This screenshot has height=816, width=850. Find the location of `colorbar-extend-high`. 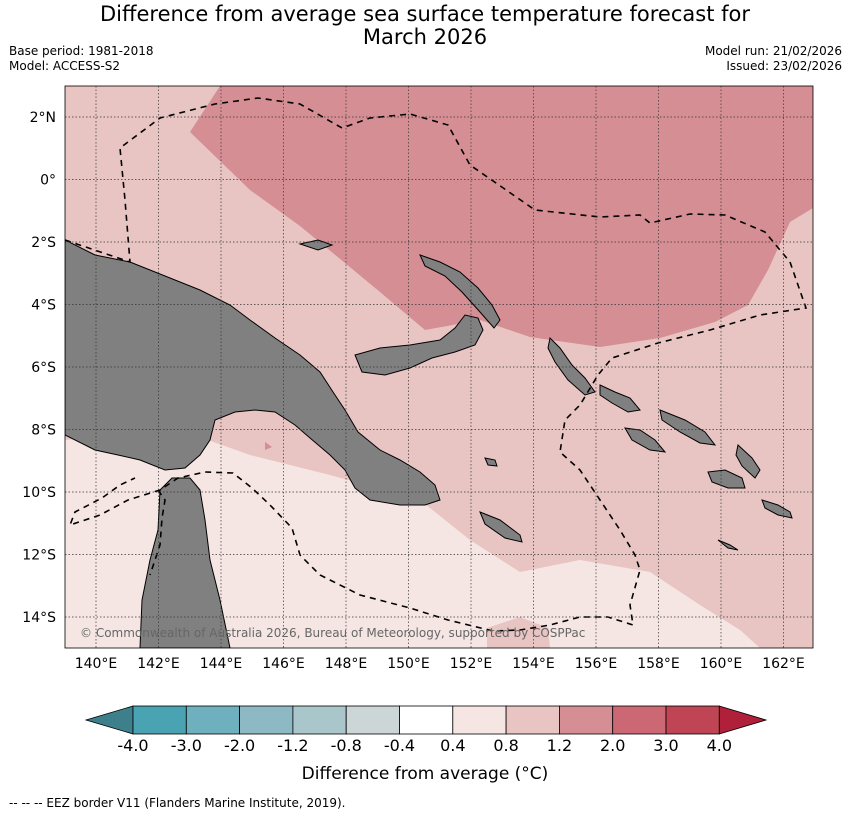

colorbar-extend-high is located at coordinates (743, 720).